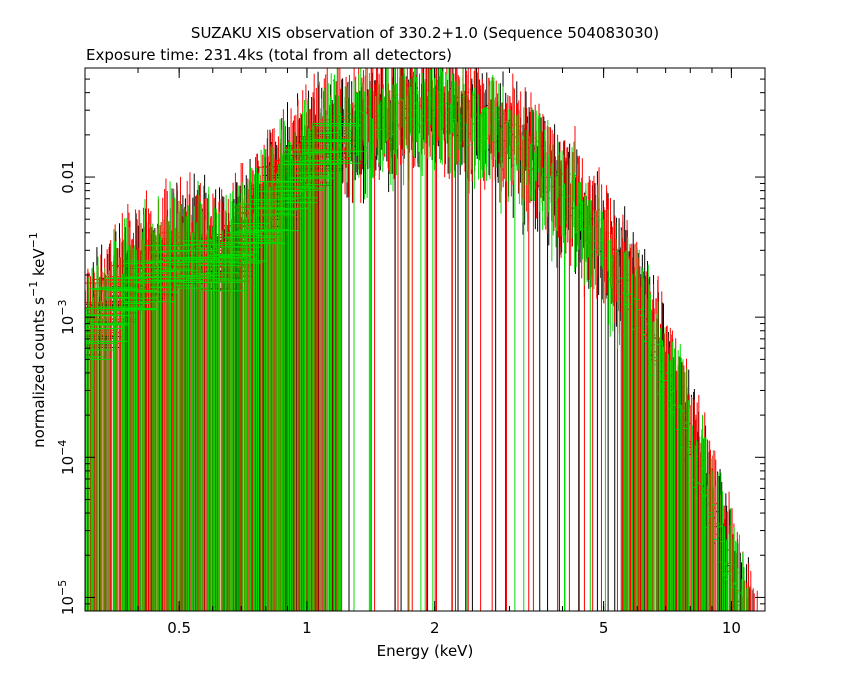  What do you see at coordinates (604, 628) in the screenshot?
I see `x-tick-label: 5` at bounding box center [604, 628].